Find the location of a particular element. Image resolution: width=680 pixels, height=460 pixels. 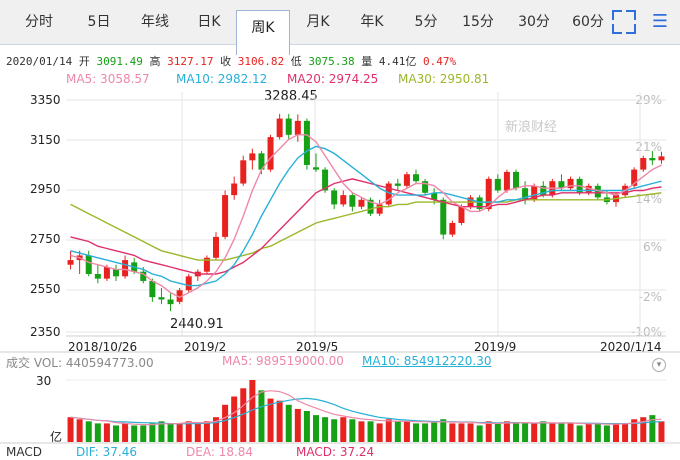

tab-5min: 5分 is located at coordinates (426, 22).